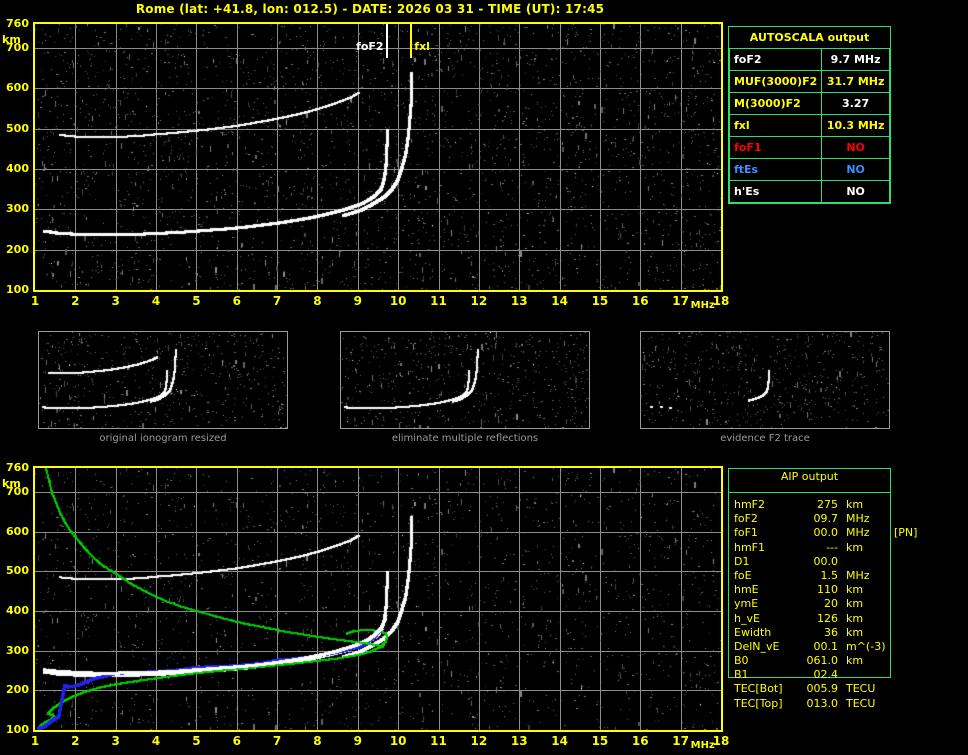  What do you see at coordinates (861, 703) in the screenshot?
I see `aip-param-unit: TECU` at bounding box center [861, 703].